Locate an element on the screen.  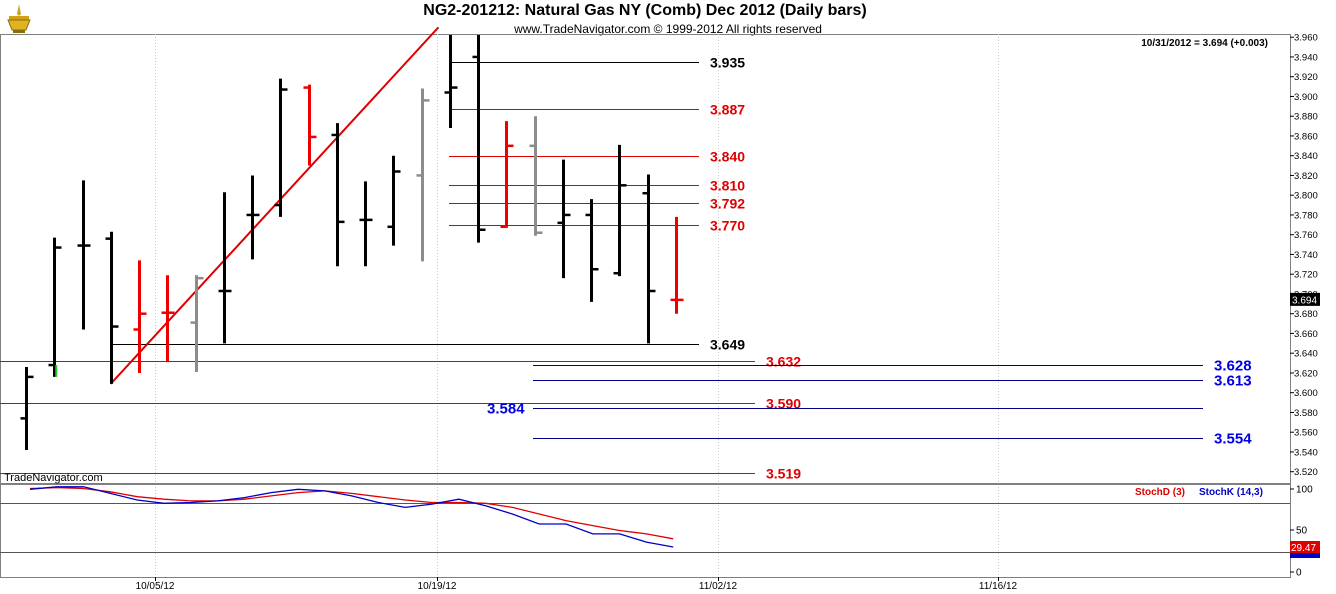
trade-navigator-logo-icon is located at coordinates (19, 18).